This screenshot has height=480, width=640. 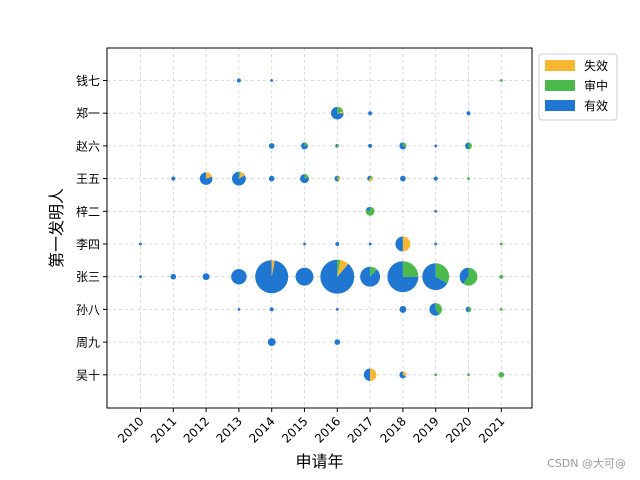 What do you see at coordinates (468, 113) in the screenshot?
I see `bubble-郑一-2020` at bounding box center [468, 113].